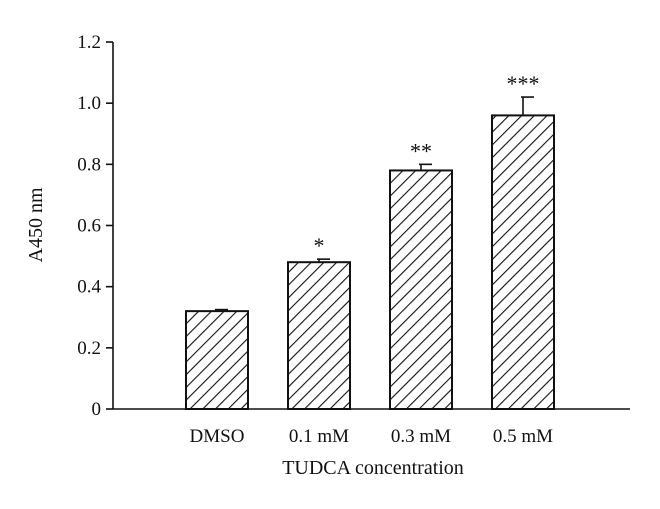 The image size is (660, 509). I want to click on y-tick-label: 0, so click(97, 409).